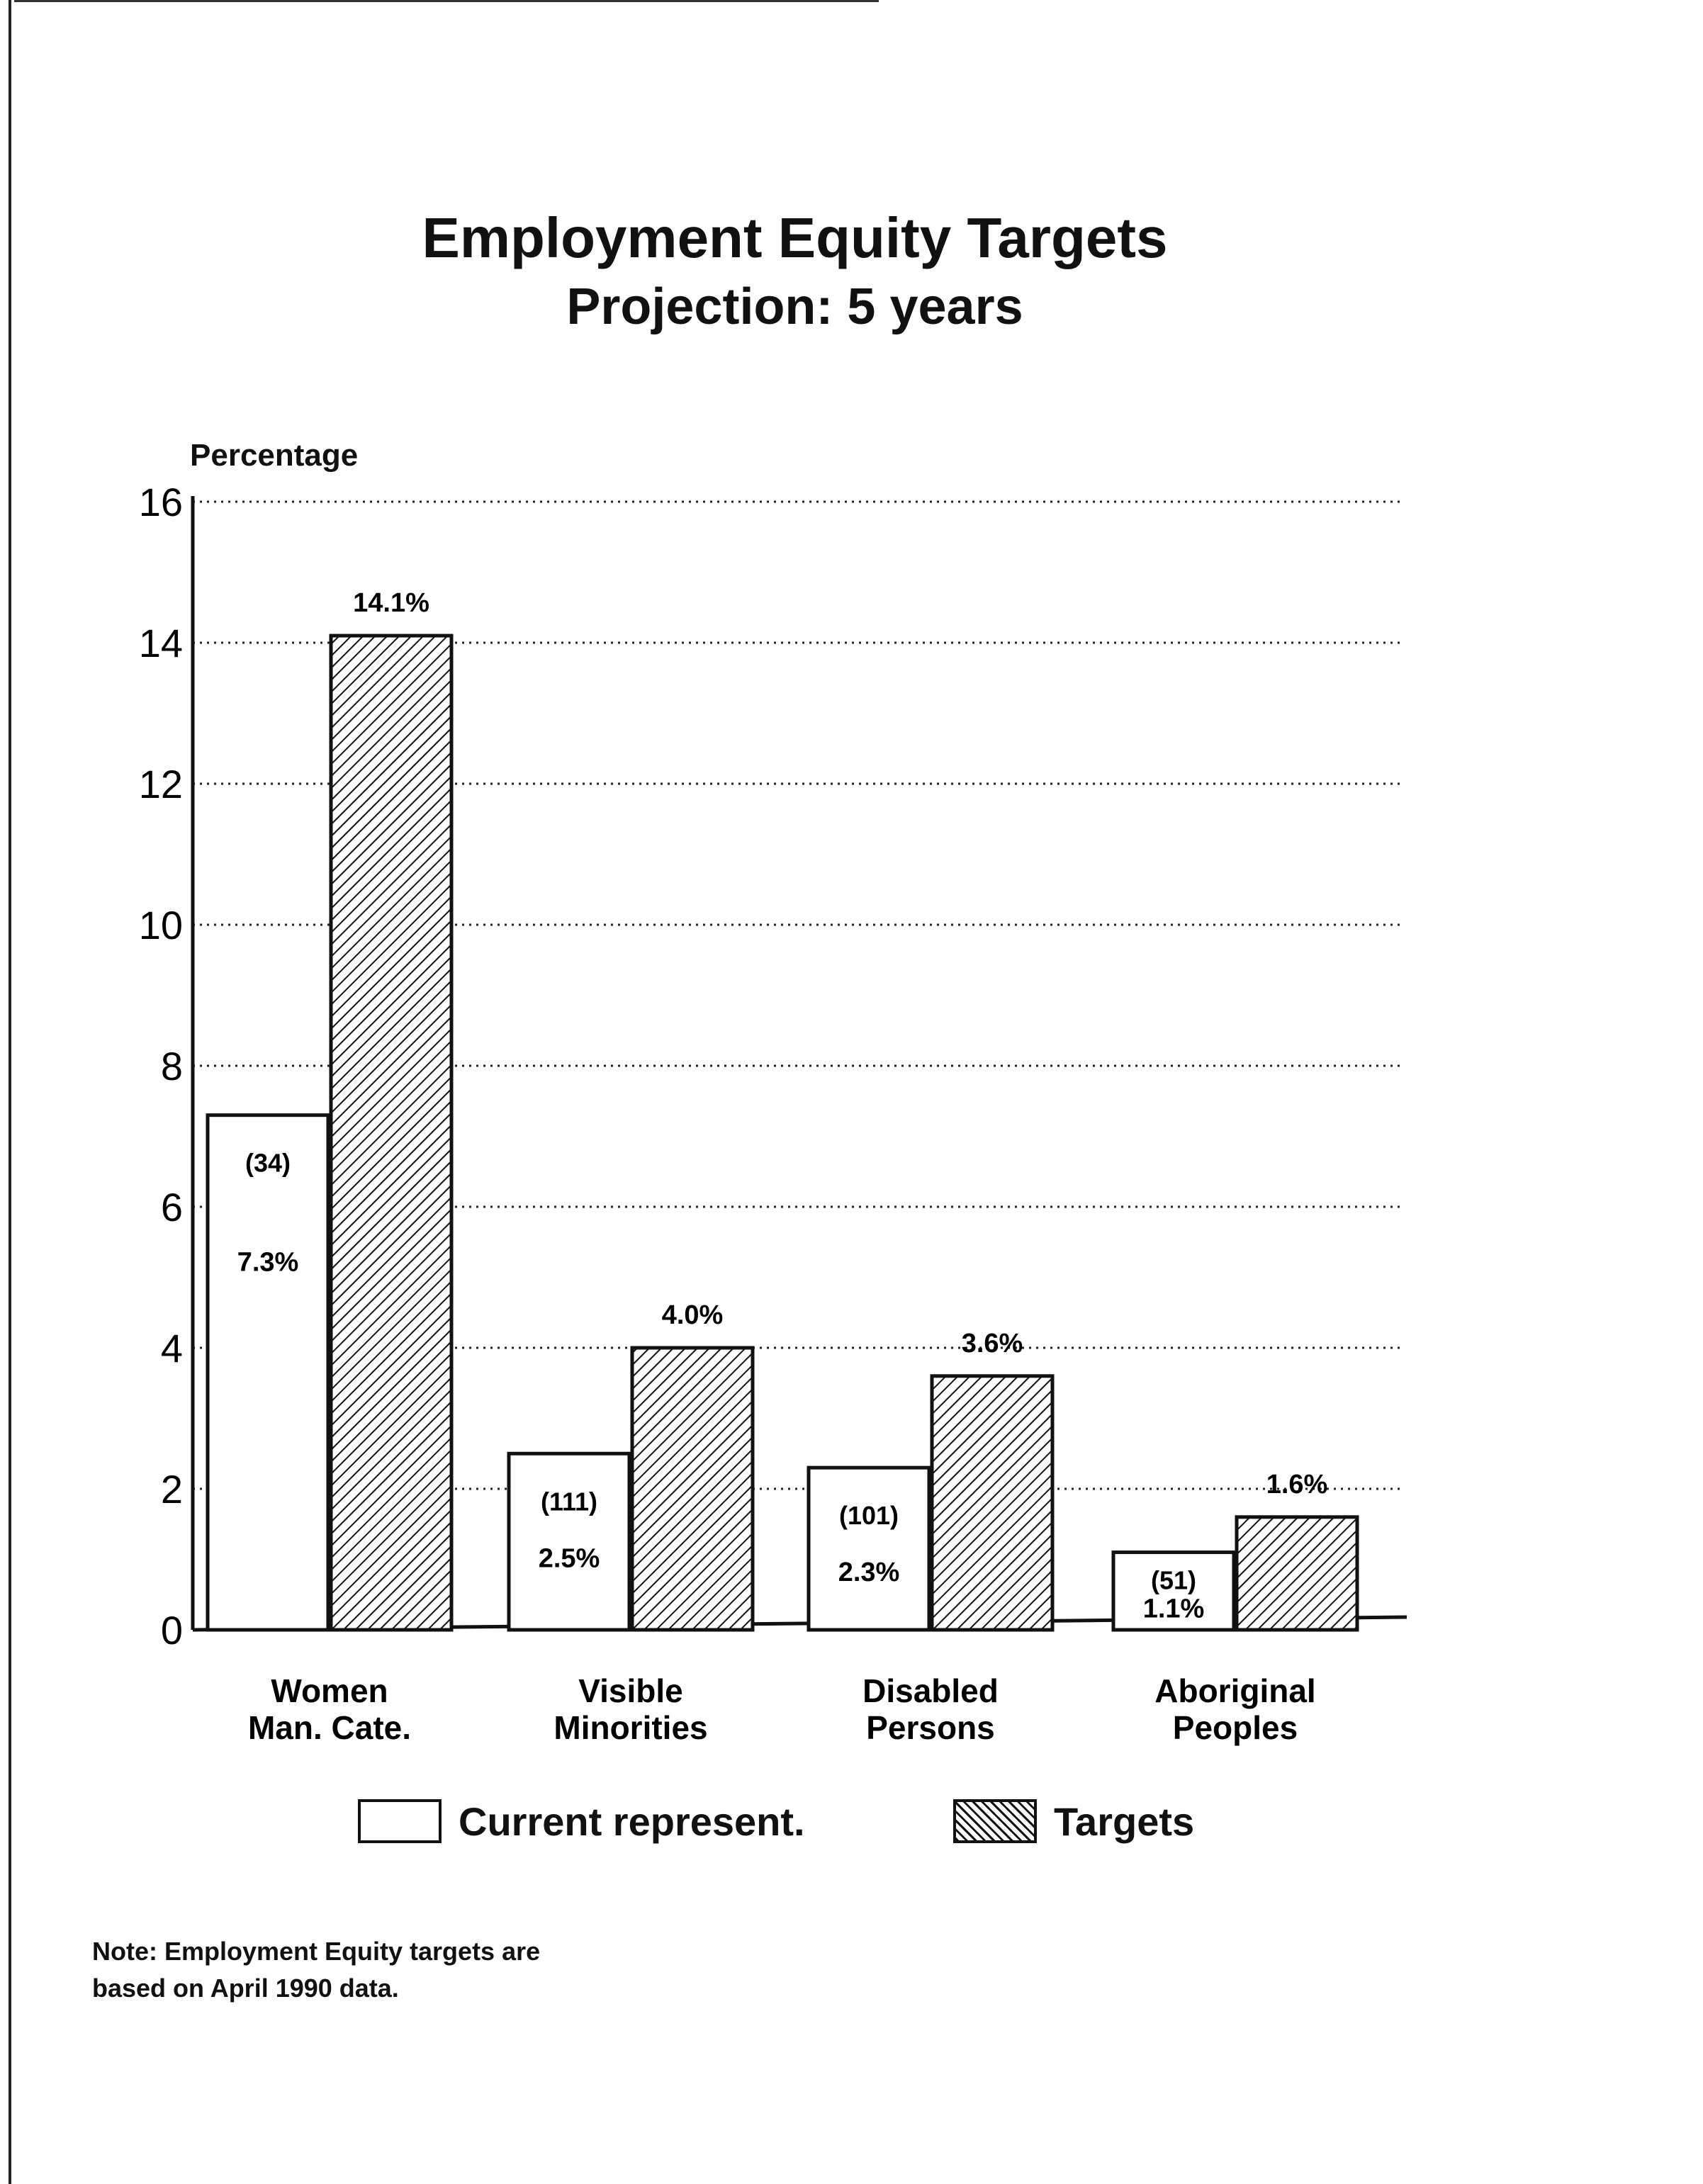  Describe the element at coordinates (274, 455) in the screenshot. I see `y-axis-label: Percentage` at that location.